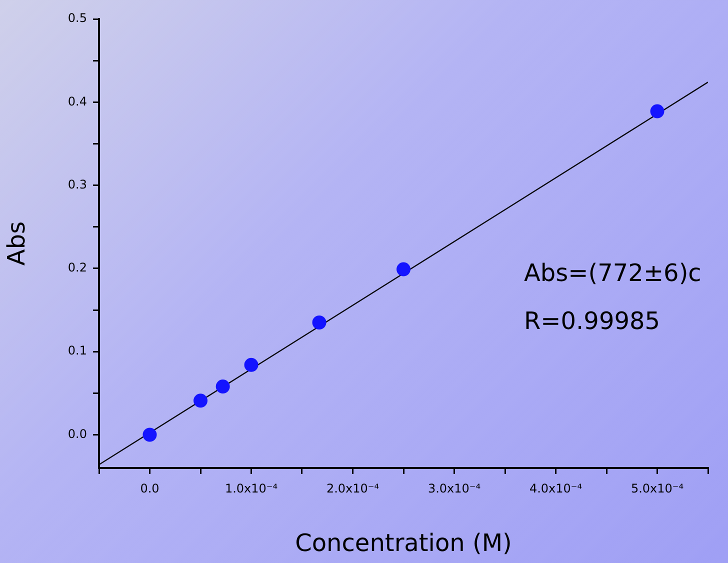 Image resolution: width=728 pixels, height=563 pixels. What do you see at coordinates (77, 18) in the screenshot?
I see `y-tick-label: 0.5` at bounding box center [77, 18].